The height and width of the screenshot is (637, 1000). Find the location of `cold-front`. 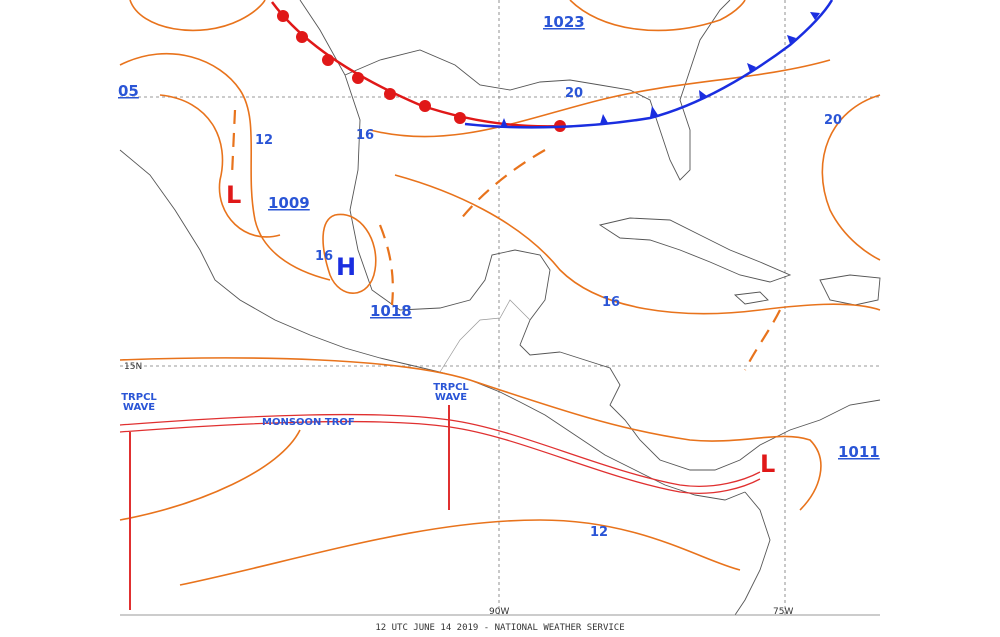

cold-front is located at coordinates (649, 64).